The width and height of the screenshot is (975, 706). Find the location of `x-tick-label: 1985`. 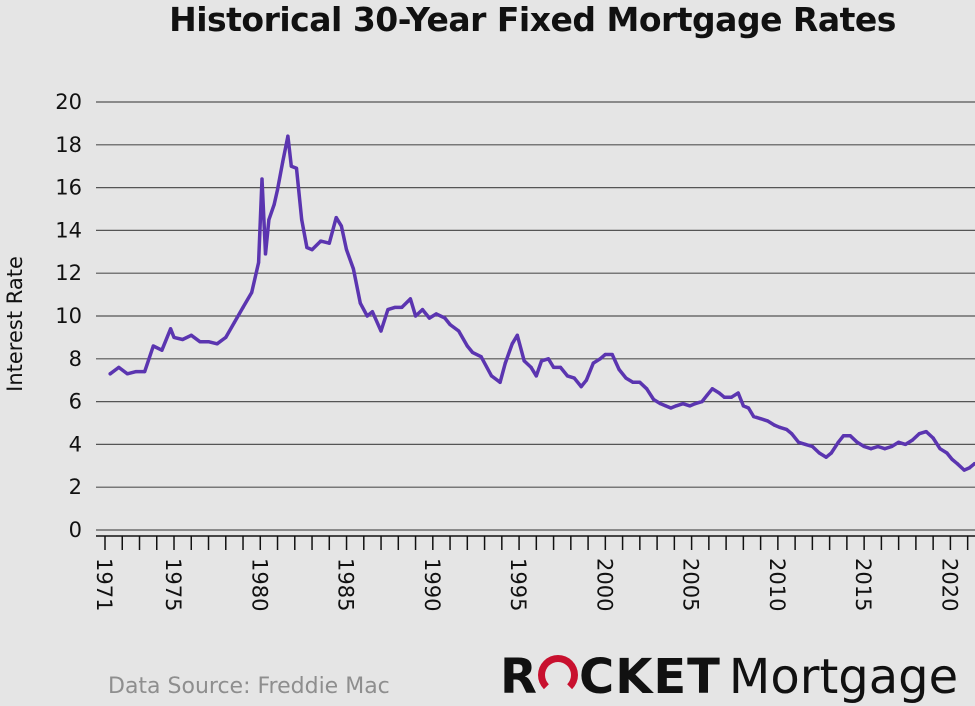

x-tick-label: 1985 is located at coordinates (346, 584).